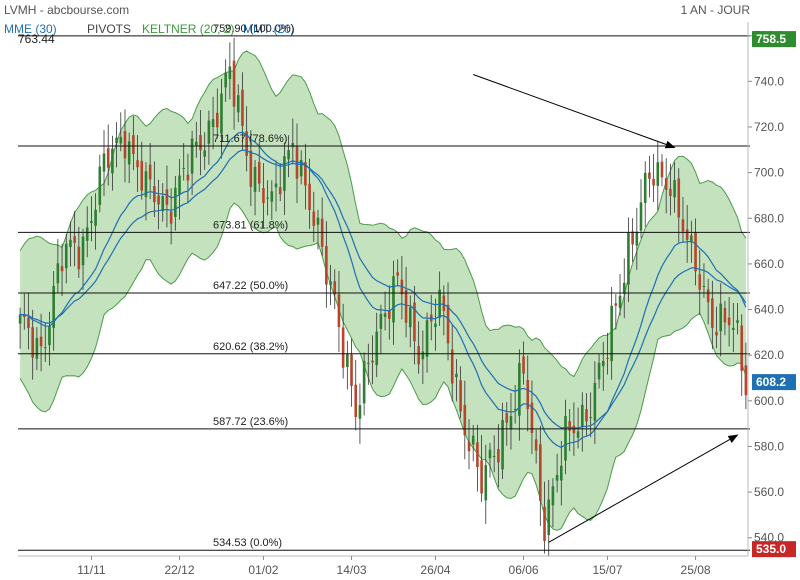 This screenshot has height=580, width=800. Describe the element at coordinates (435, 570) in the screenshot. I see `x-tick-label: 26/04` at that location.